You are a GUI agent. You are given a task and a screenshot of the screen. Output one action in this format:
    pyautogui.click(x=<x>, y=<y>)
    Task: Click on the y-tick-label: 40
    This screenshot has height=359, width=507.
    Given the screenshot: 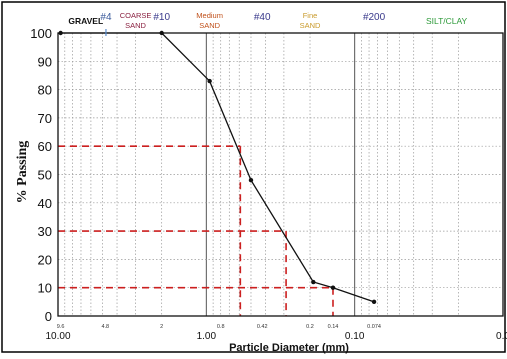 What is the action you would take?
    pyautogui.click(x=45, y=203)
    